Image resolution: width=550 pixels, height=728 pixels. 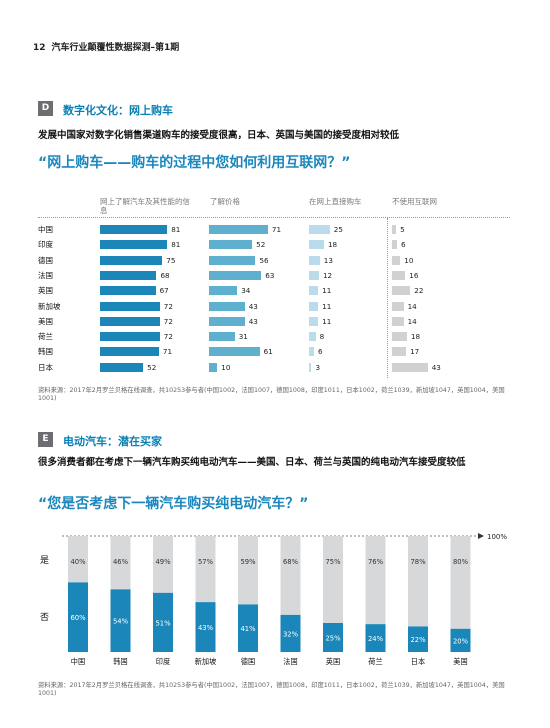 I want to click on page-header: 12 汽车行业颠覆性数据探测–第1期, so click(x=106, y=46).